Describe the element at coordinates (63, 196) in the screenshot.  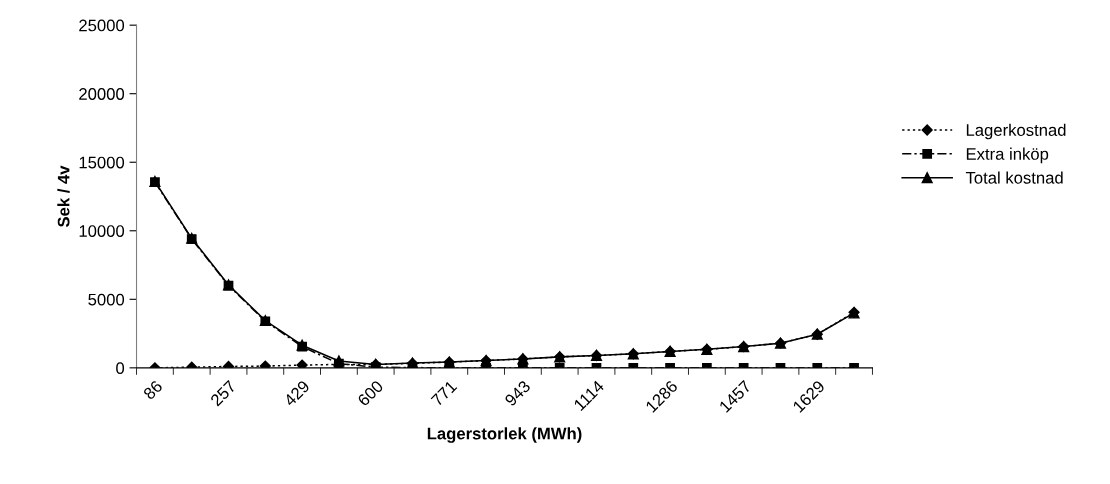
I see `y-axis-title: Sek / 4v` at that location.